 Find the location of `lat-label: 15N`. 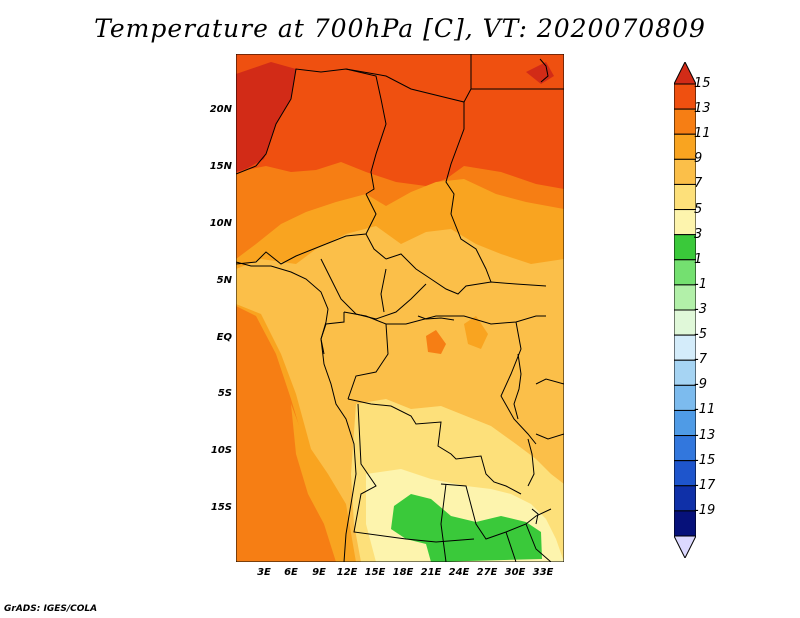

lat-label: 15N is located at coordinates (220, 166).